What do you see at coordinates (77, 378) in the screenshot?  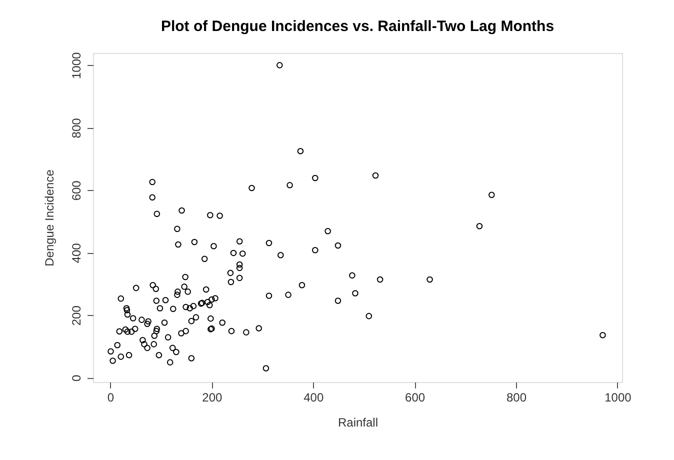 I see `y-tick-label: 0` at bounding box center [77, 378].